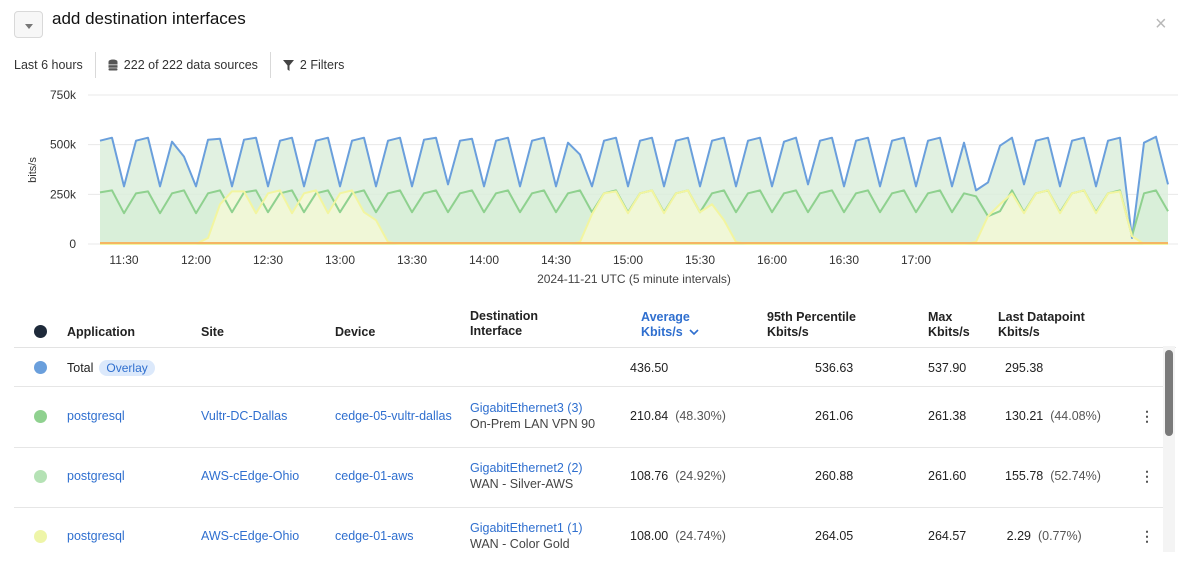 The height and width of the screenshot is (564, 1189). What do you see at coordinates (834, 476) in the screenshot?
I see `cell-p95: 260.88` at bounding box center [834, 476].